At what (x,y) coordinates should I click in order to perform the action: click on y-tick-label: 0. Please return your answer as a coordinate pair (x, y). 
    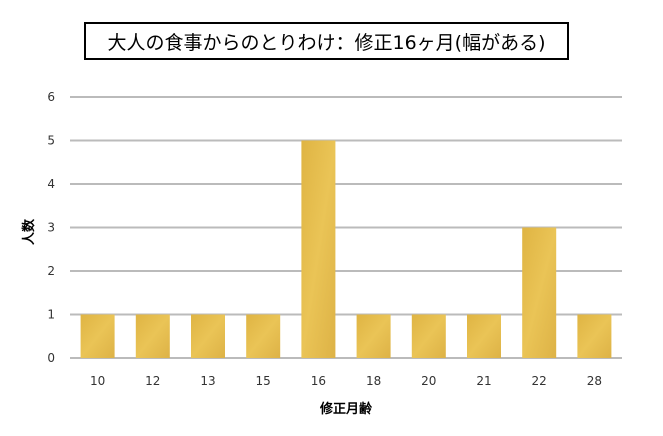
    Looking at the image, I should click on (51, 358).